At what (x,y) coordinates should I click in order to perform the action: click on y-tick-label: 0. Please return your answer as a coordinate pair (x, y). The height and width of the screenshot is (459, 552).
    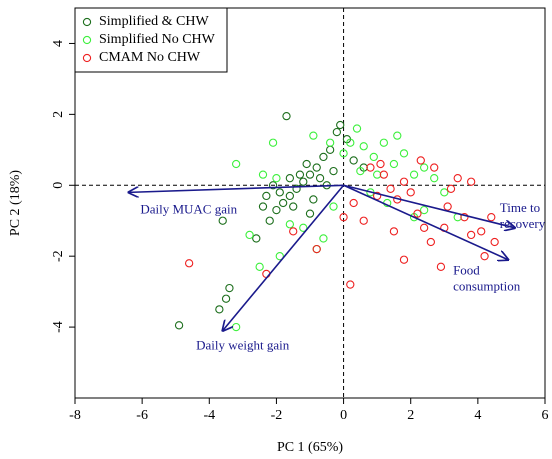
    Looking at the image, I should click on (58, 185).